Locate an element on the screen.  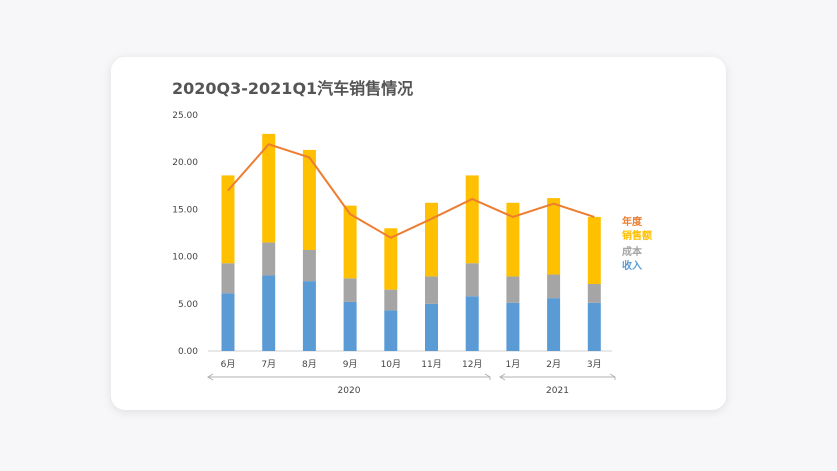
group-label: 2020 is located at coordinates (349, 391).